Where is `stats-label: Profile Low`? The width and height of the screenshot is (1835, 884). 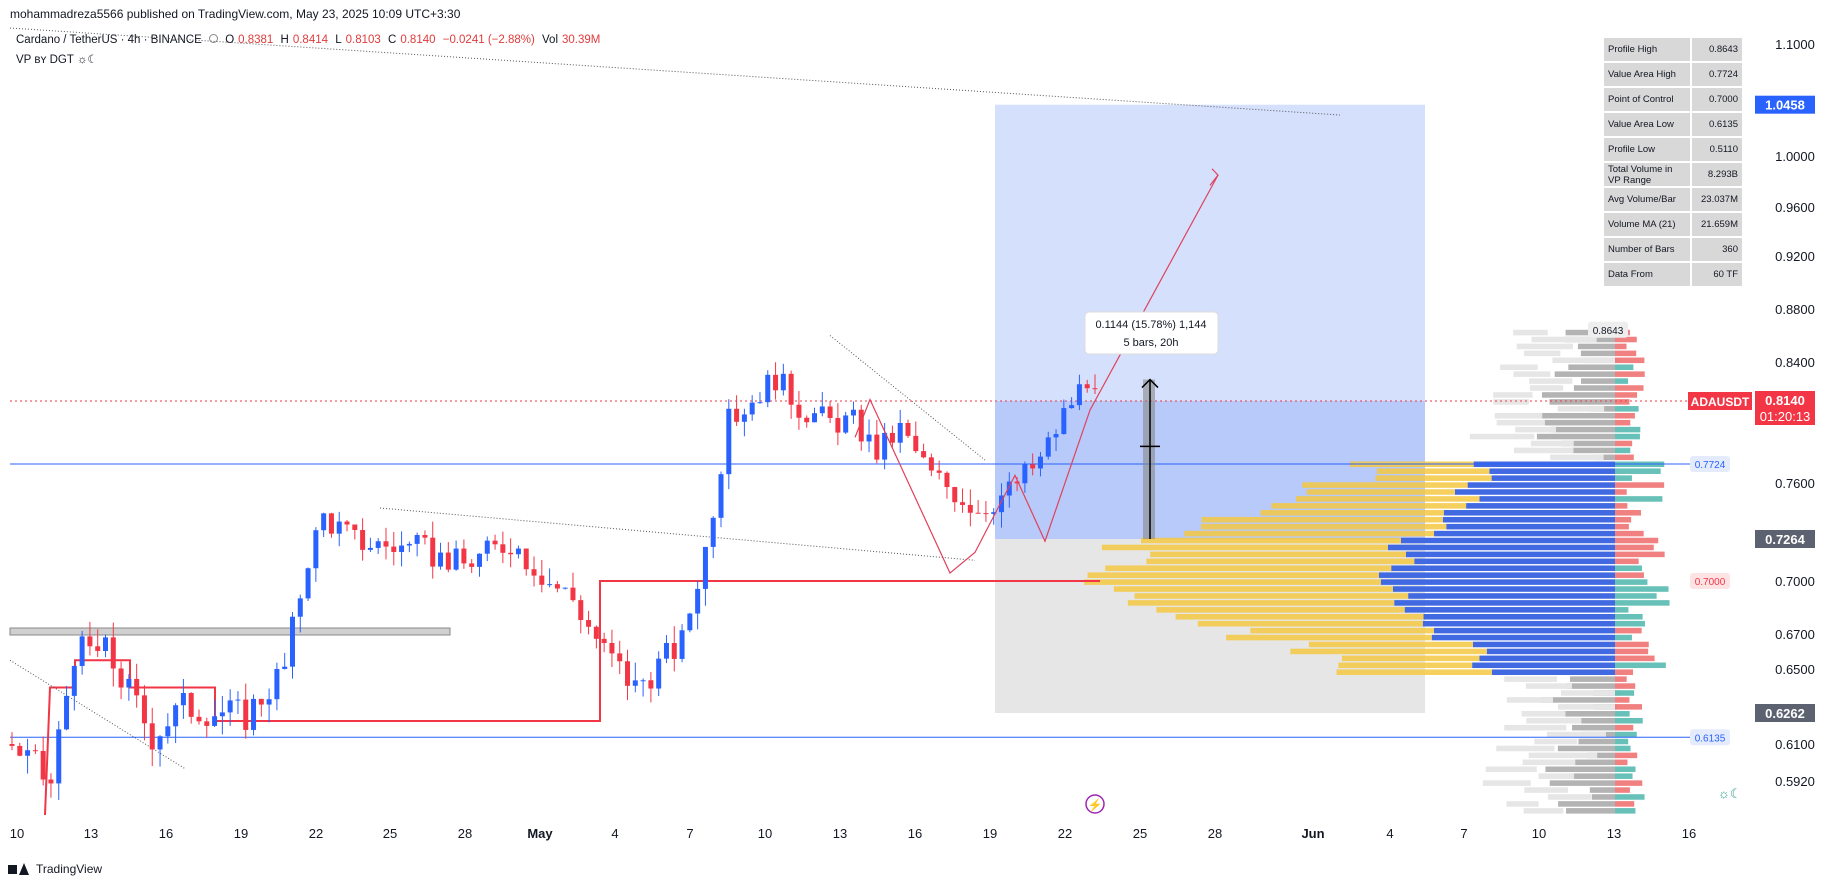 stats-label: Profile Low is located at coordinates (1647, 149).